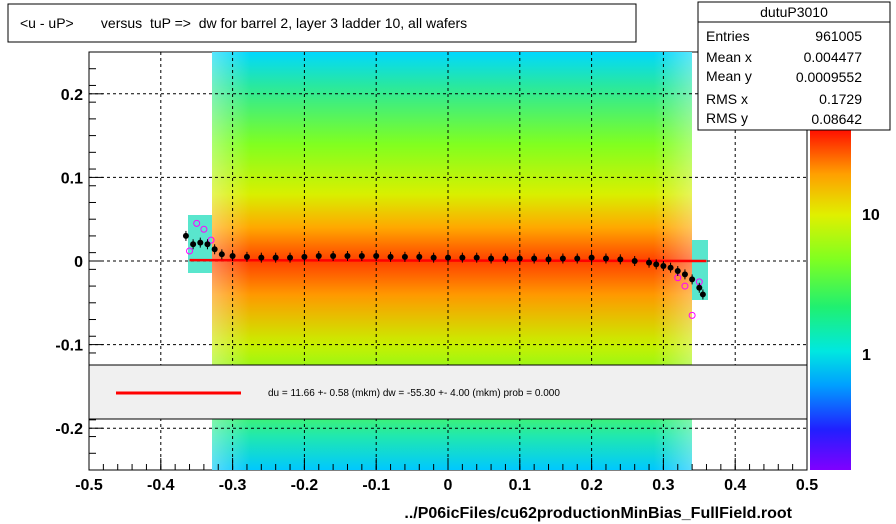 The height and width of the screenshot is (524, 896). Describe the element at coordinates (727, 99) in the screenshot. I see `stats-label-rms-x: RMS x` at that location.